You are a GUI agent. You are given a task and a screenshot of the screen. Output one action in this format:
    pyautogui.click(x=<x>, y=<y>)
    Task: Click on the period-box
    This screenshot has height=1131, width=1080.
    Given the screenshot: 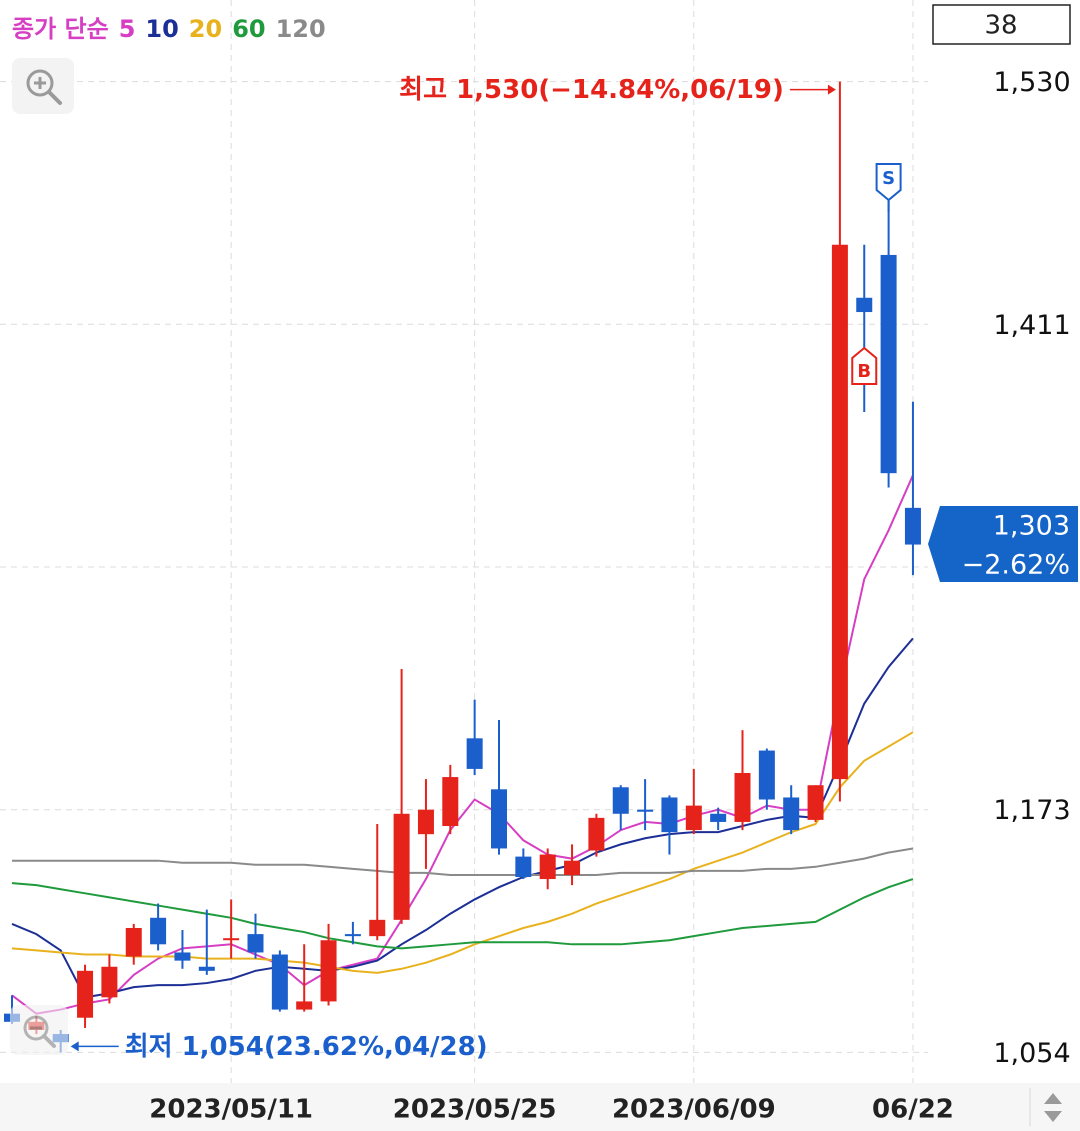 What is the action you would take?
    pyautogui.click(x=1001, y=24)
    